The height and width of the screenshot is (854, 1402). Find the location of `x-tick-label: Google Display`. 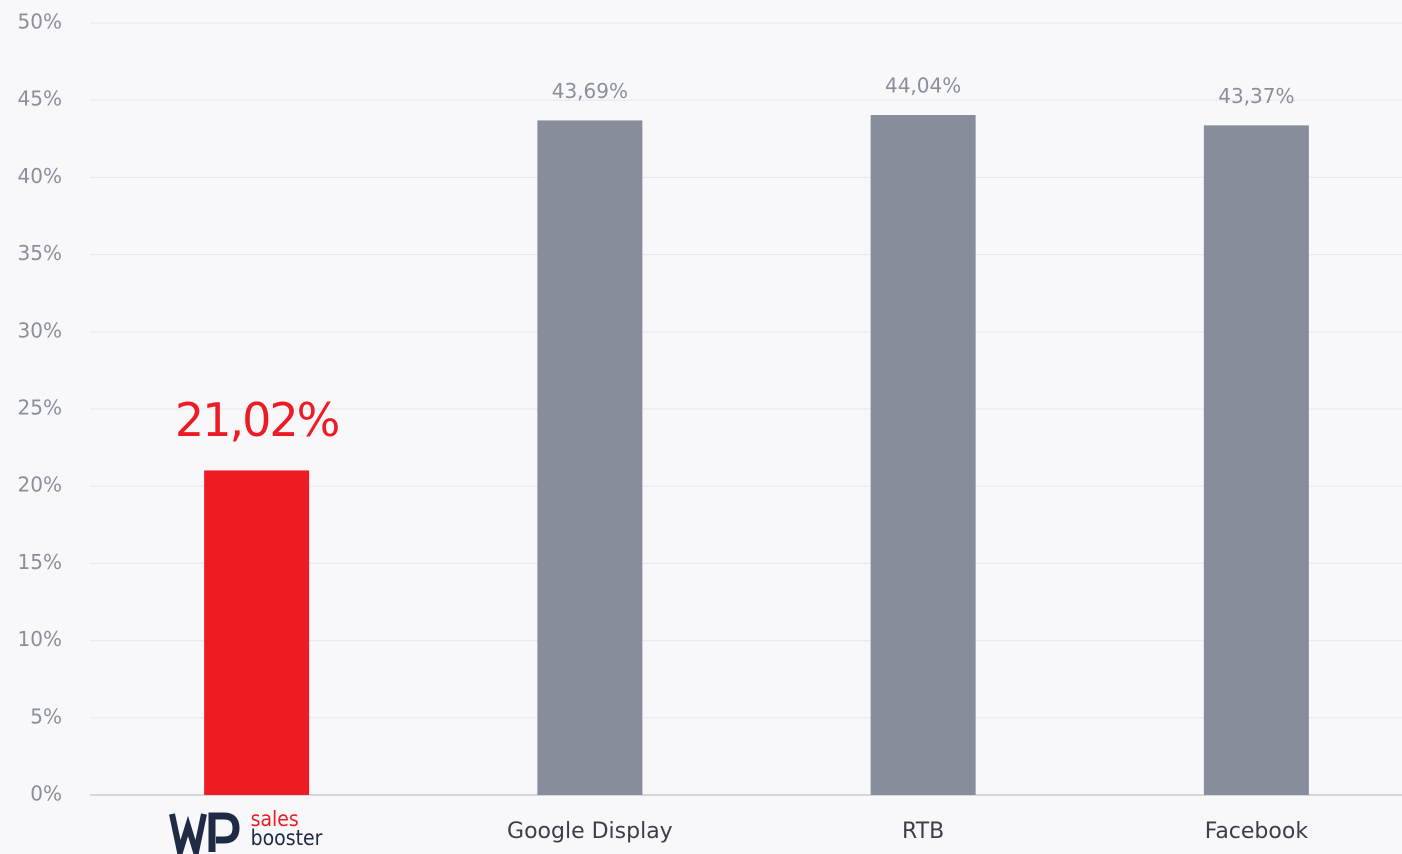

x-tick-label: Google Display is located at coordinates (590, 831).